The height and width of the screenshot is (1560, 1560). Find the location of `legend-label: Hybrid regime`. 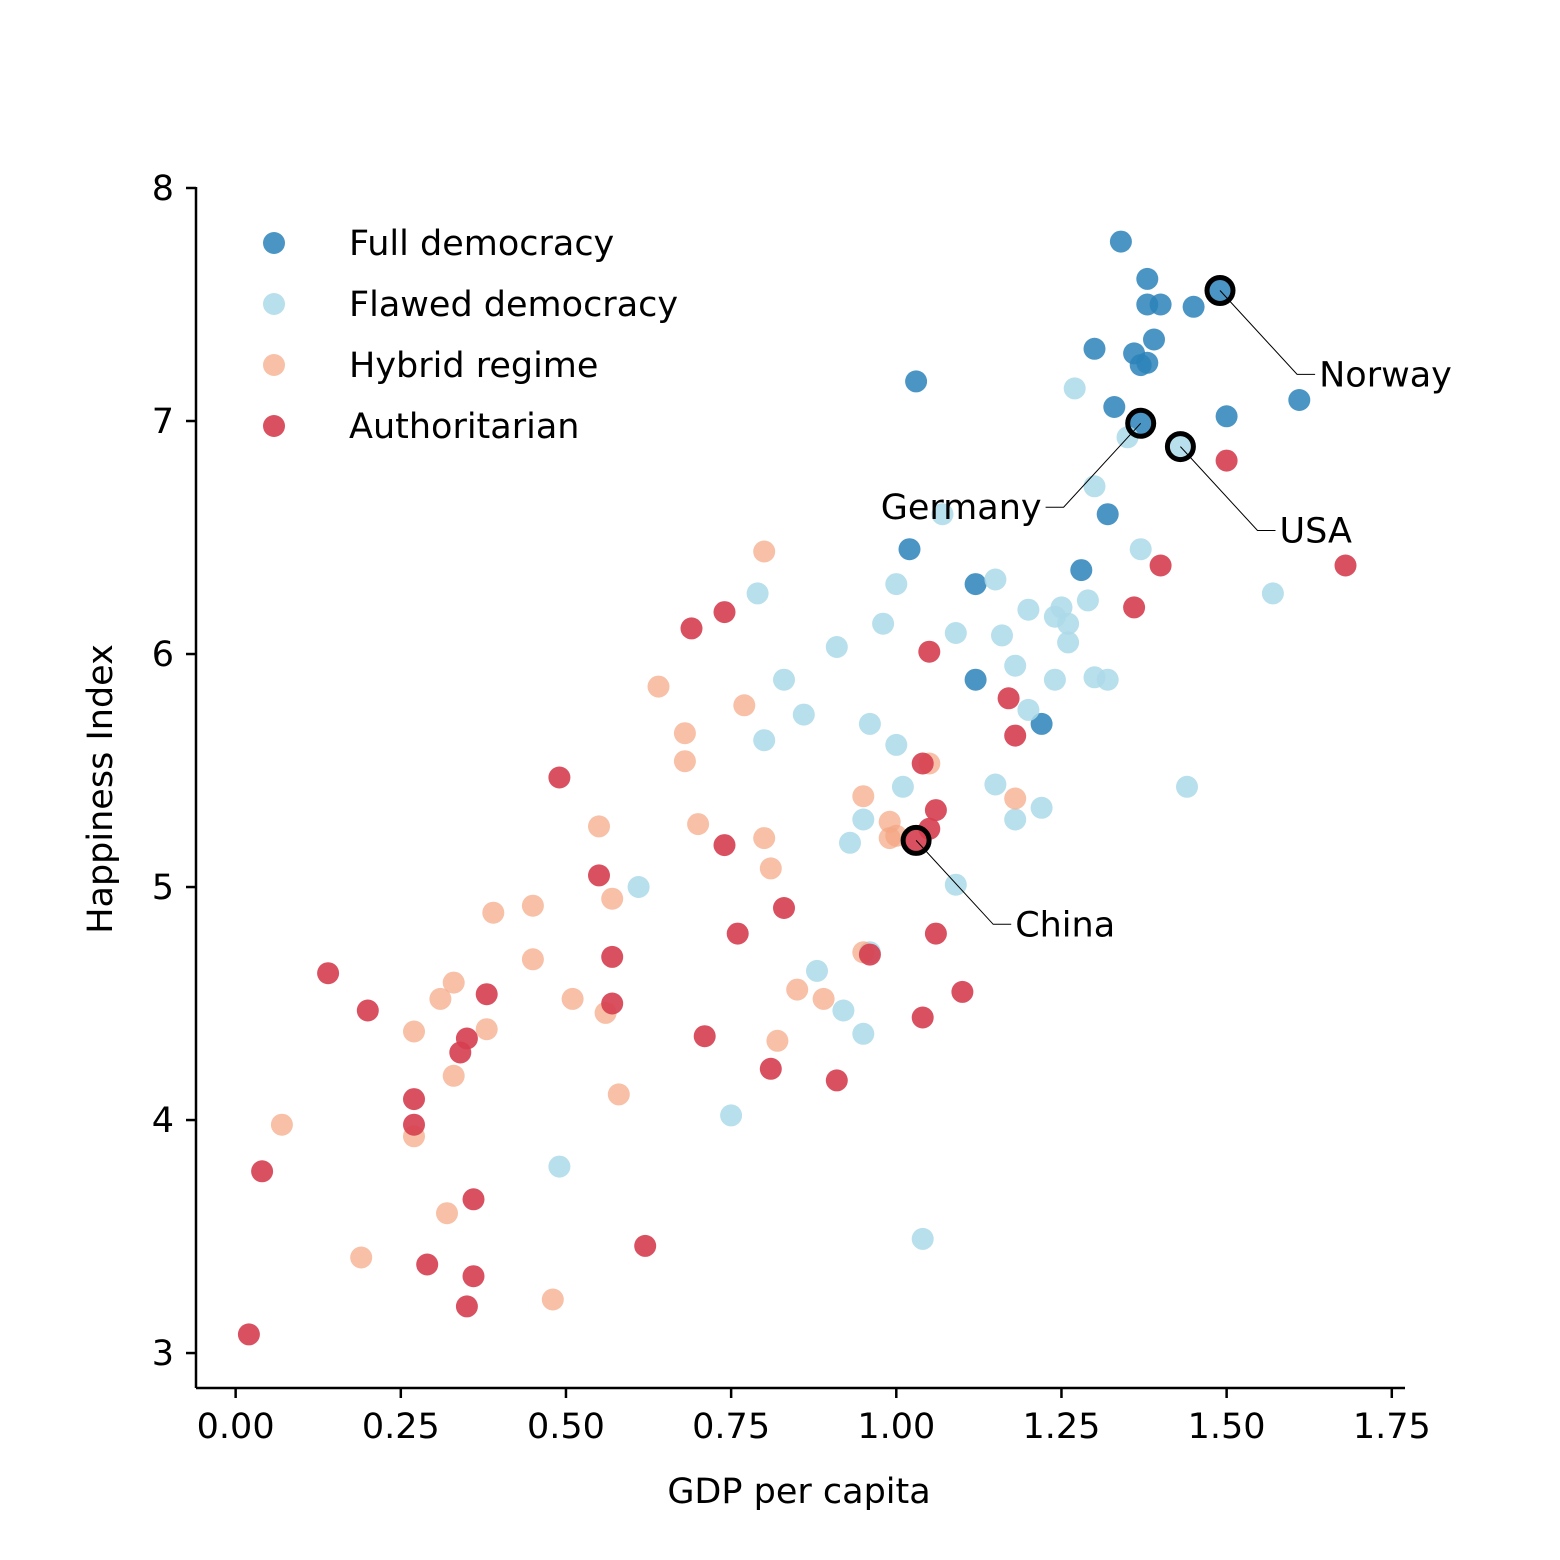

legend-label: Hybrid regime is located at coordinates (473, 366).